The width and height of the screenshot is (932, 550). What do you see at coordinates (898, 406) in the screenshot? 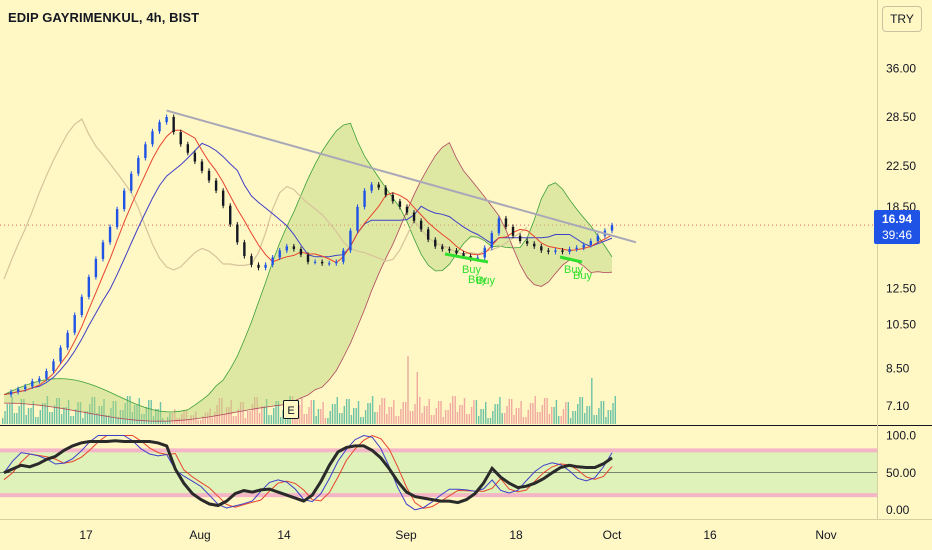
I see `price-axis-label: 7.10` at bounding box center [898, 406].